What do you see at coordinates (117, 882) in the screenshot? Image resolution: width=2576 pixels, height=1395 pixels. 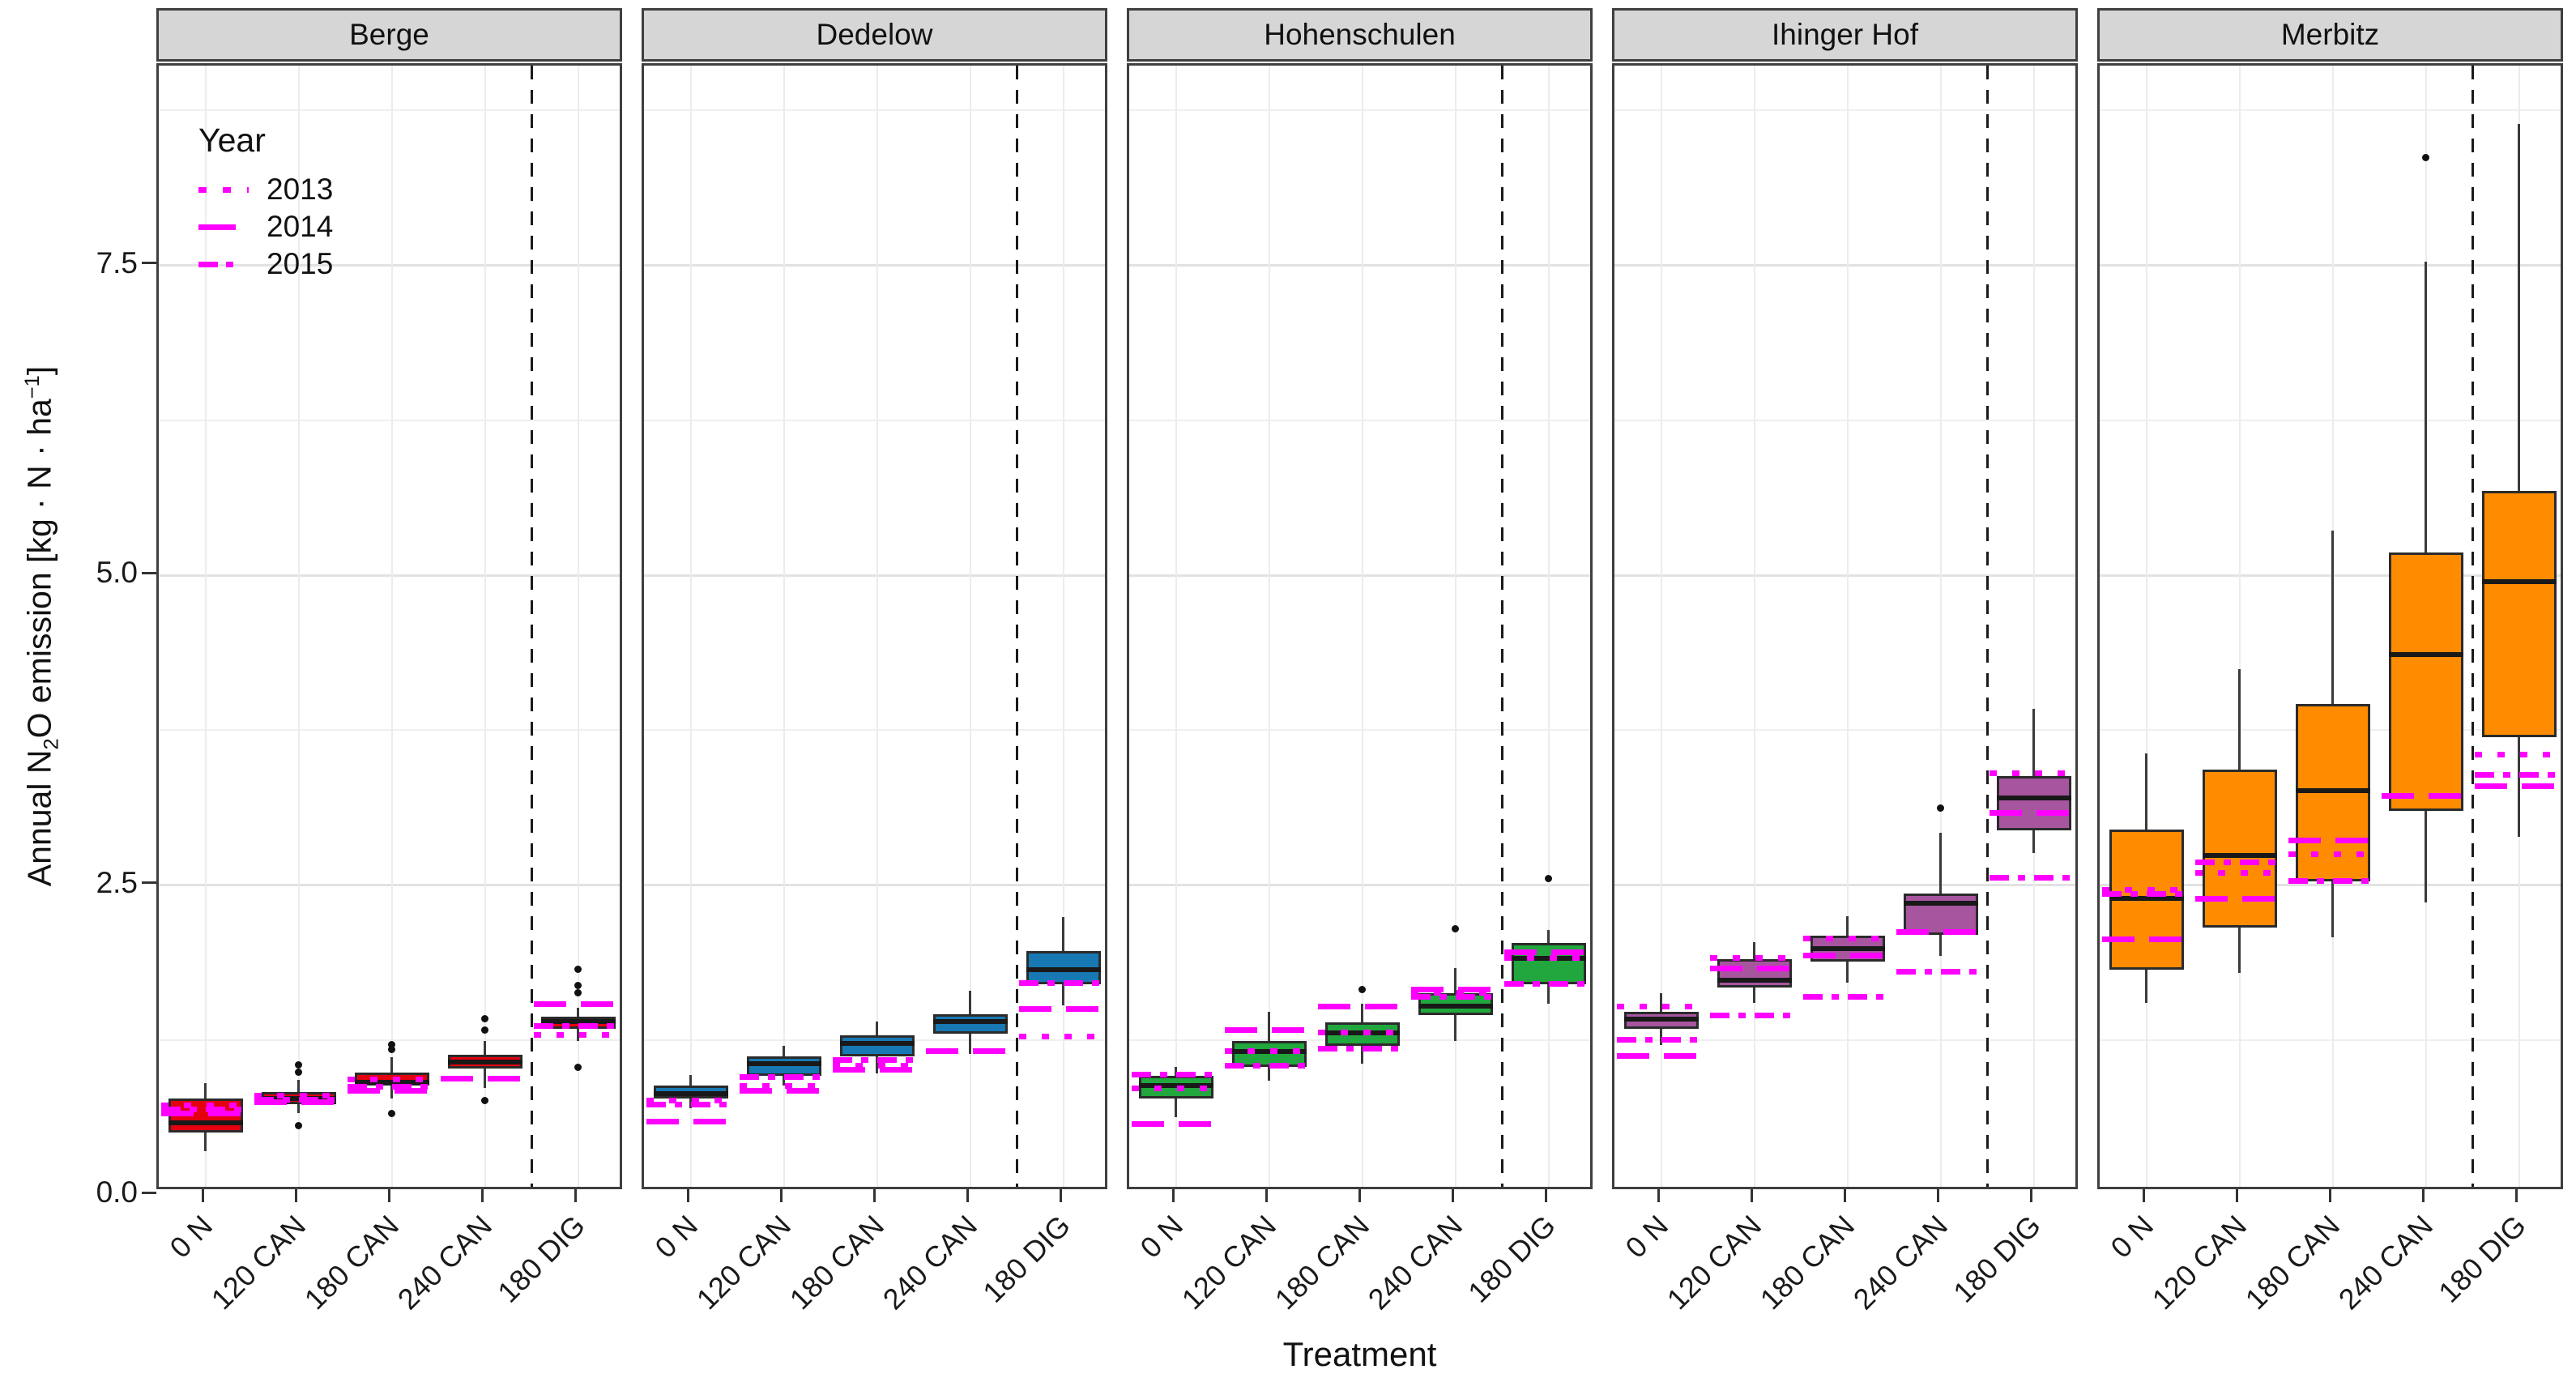 I see `y-tick-label: 2.5` at bounding box center [117, 882].